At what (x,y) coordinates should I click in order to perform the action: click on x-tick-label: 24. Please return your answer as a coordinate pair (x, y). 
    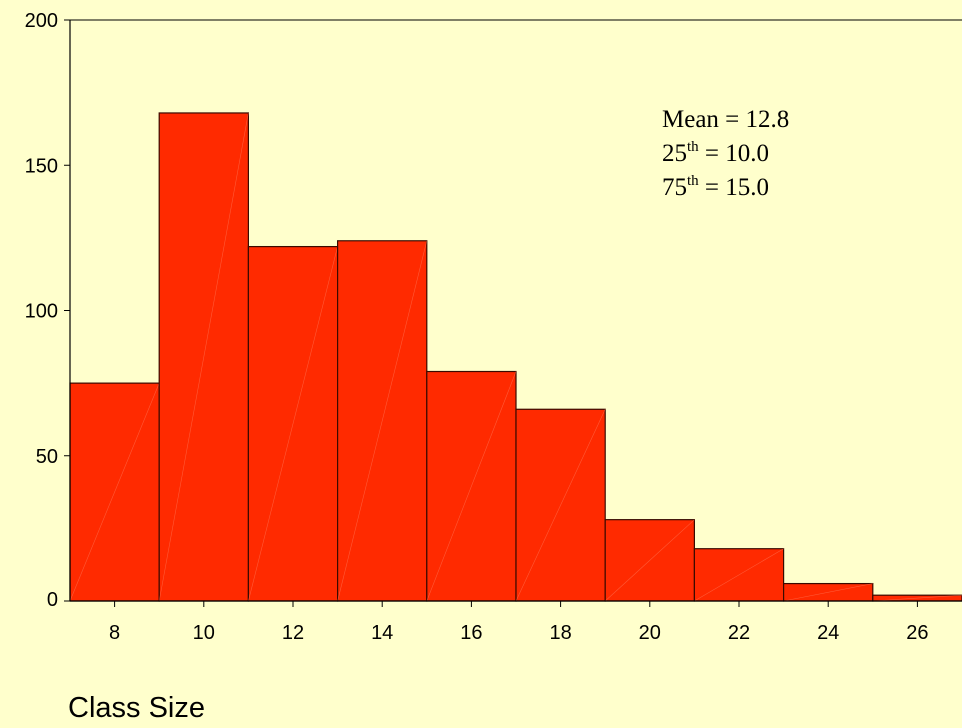
    Looking at the image, I should click on (828, 633).